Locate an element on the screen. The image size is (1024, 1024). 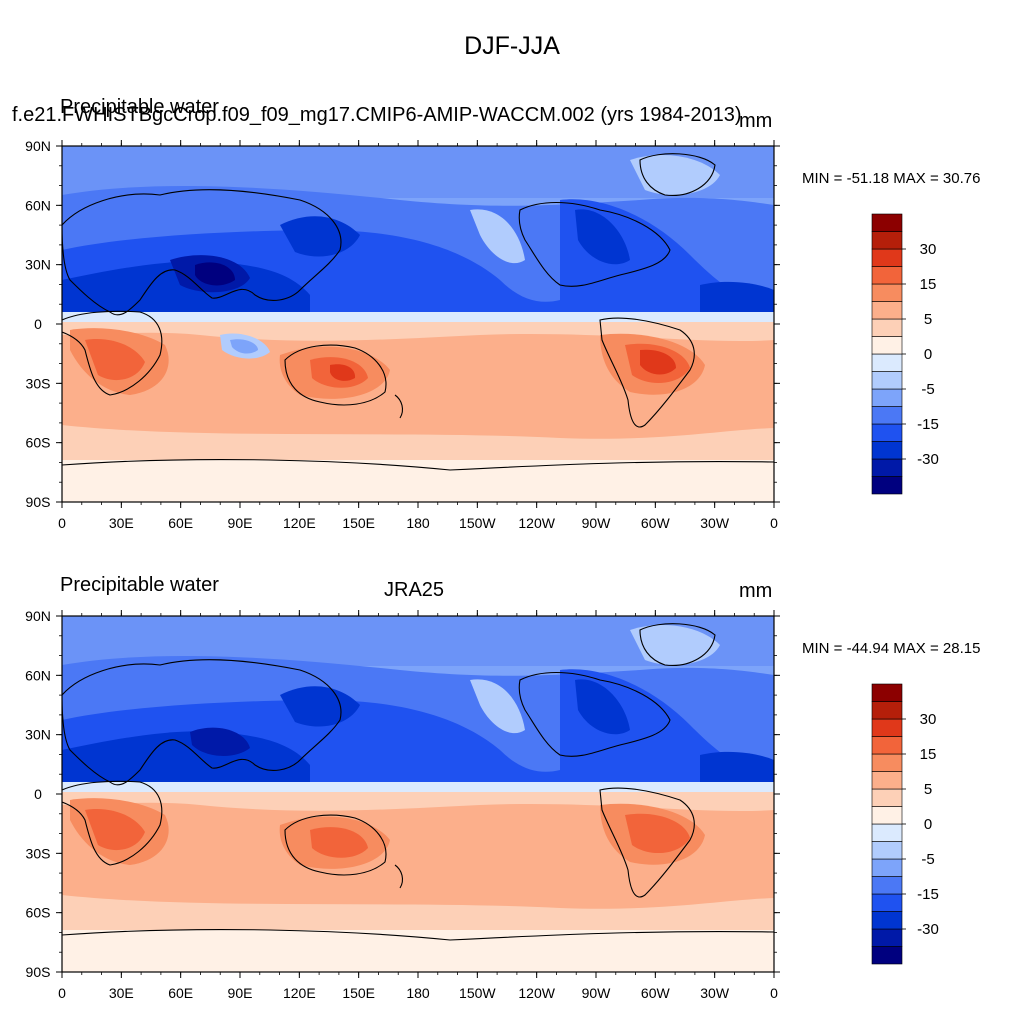
lon-tick-label: 90W is located at coordinates (597, 993).